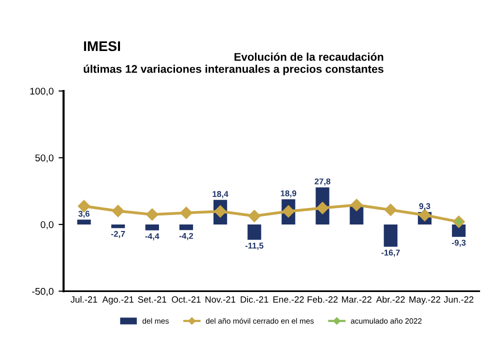 Image resolution: width=489 pixels, height=364 pixels. I want to click on chart-title: IMESI, so click(102, 46).